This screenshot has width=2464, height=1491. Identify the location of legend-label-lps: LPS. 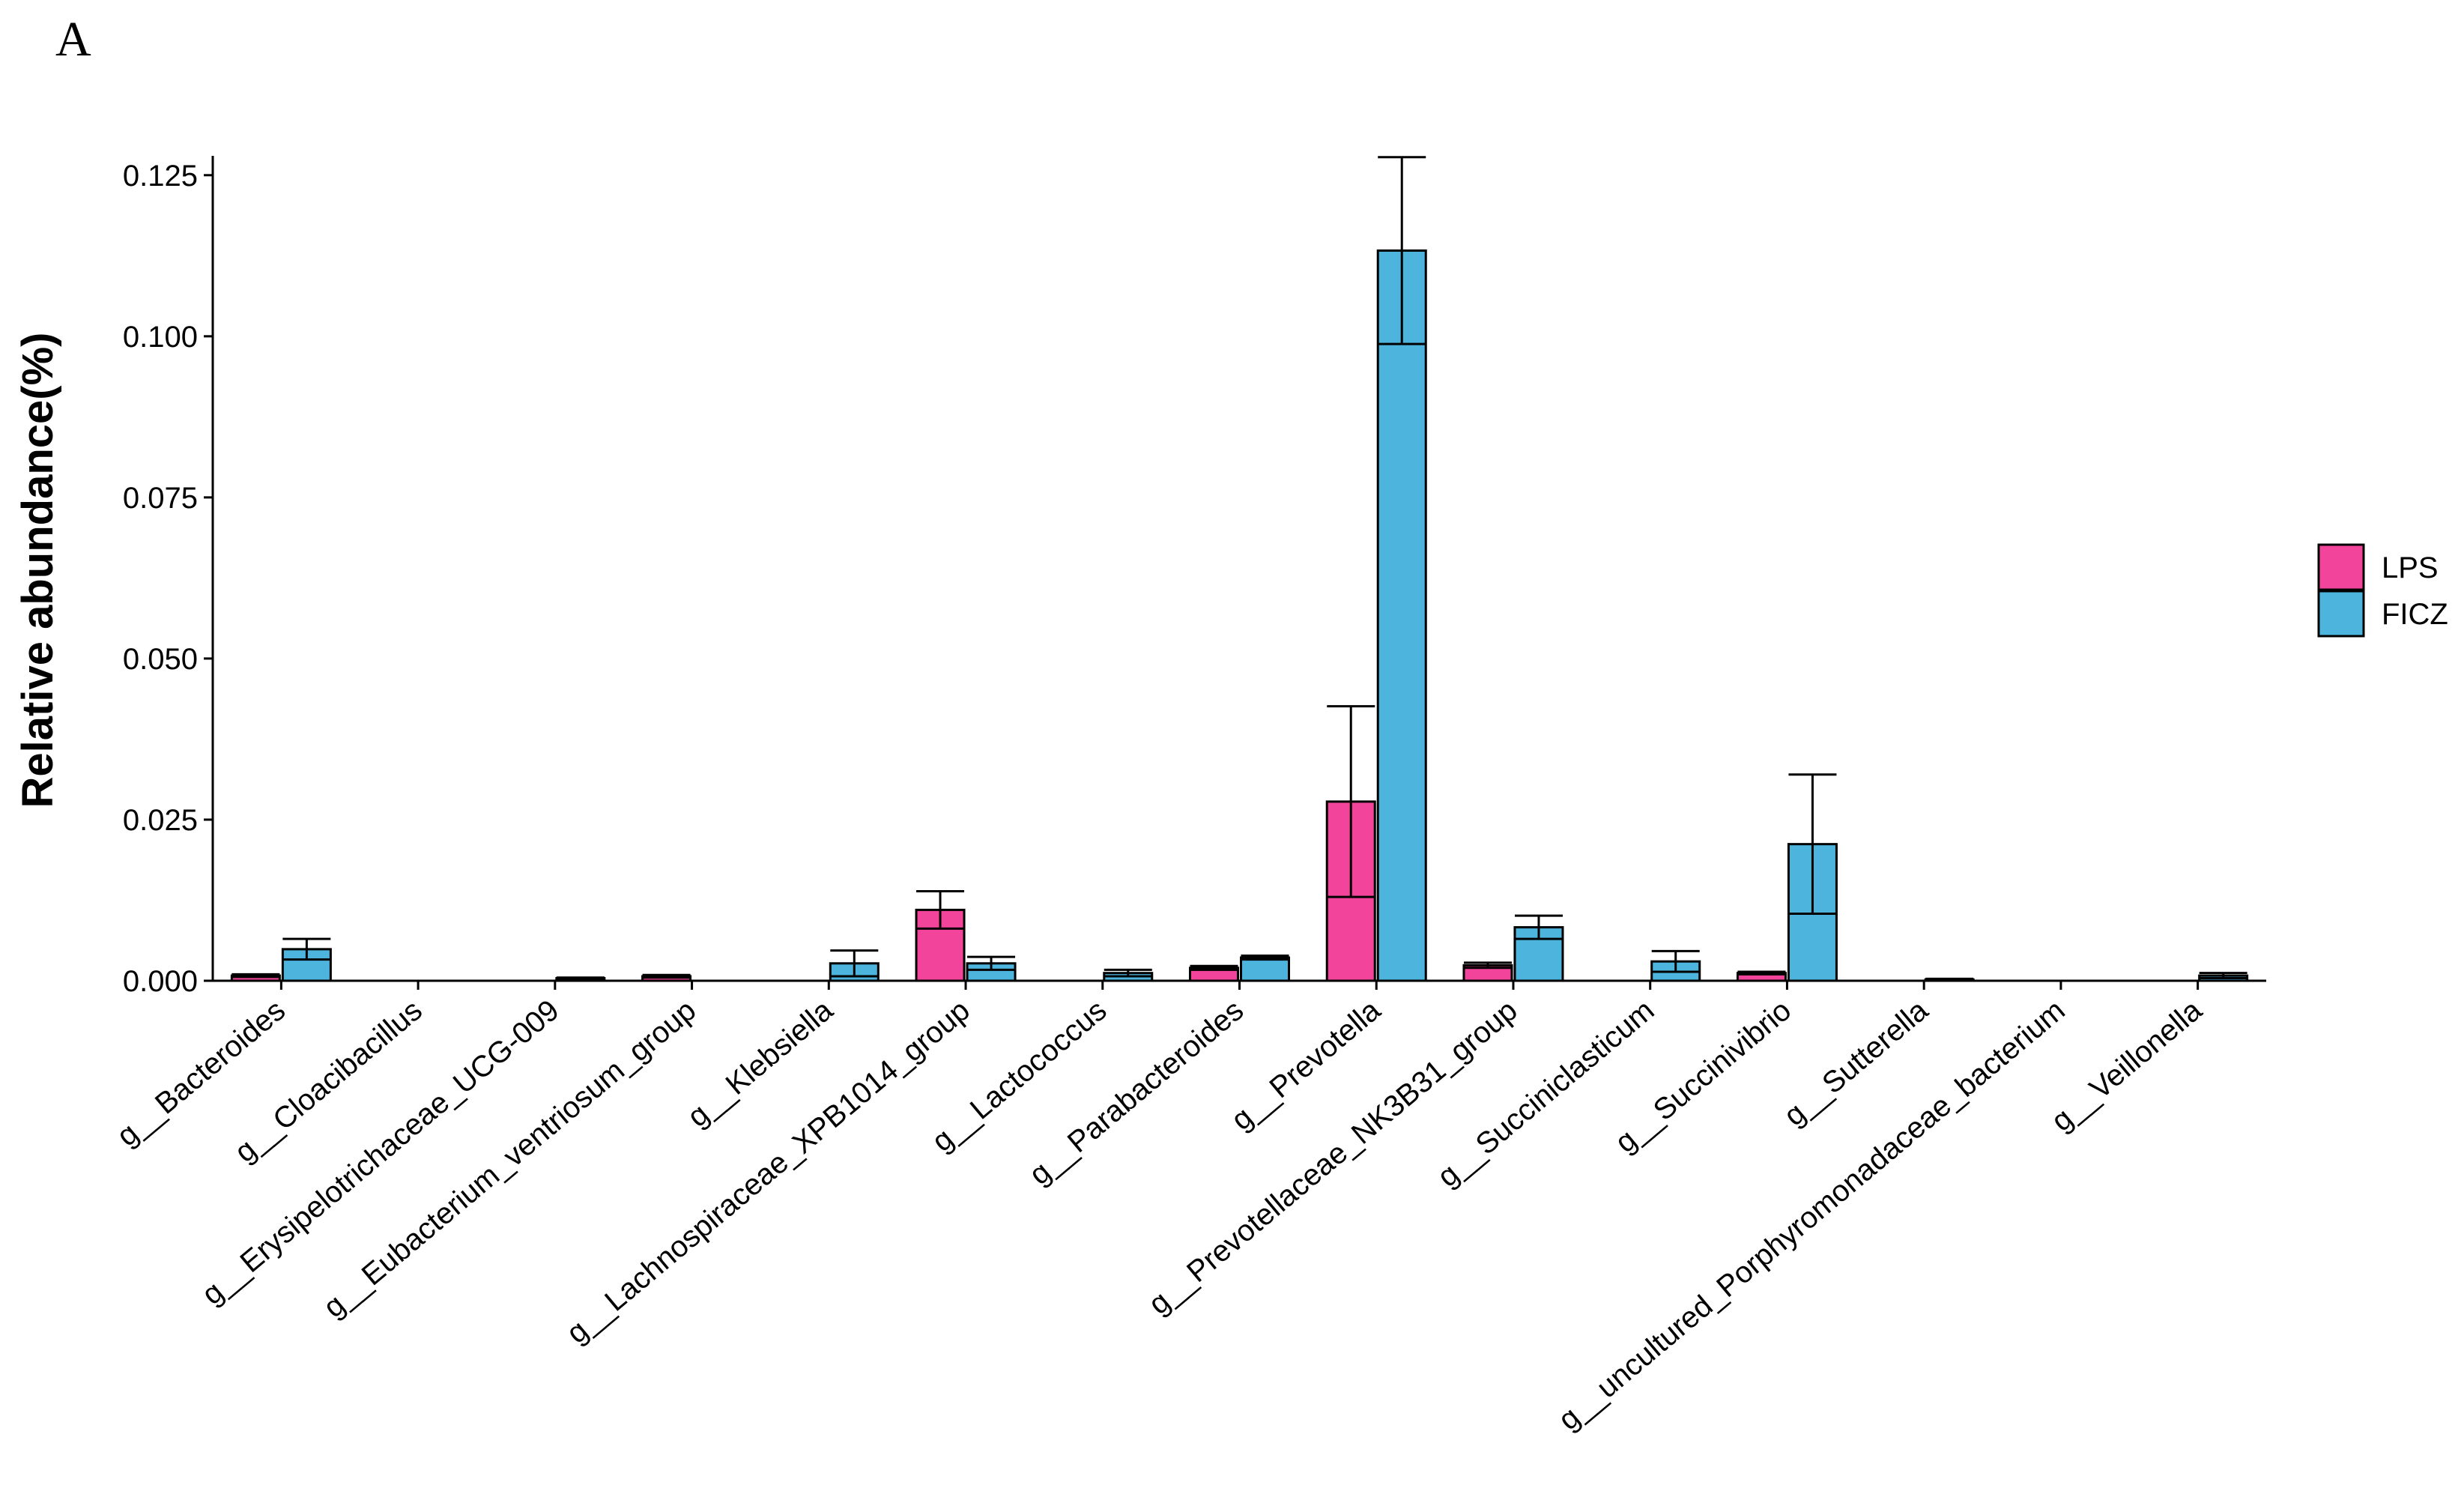
(2410, 567).